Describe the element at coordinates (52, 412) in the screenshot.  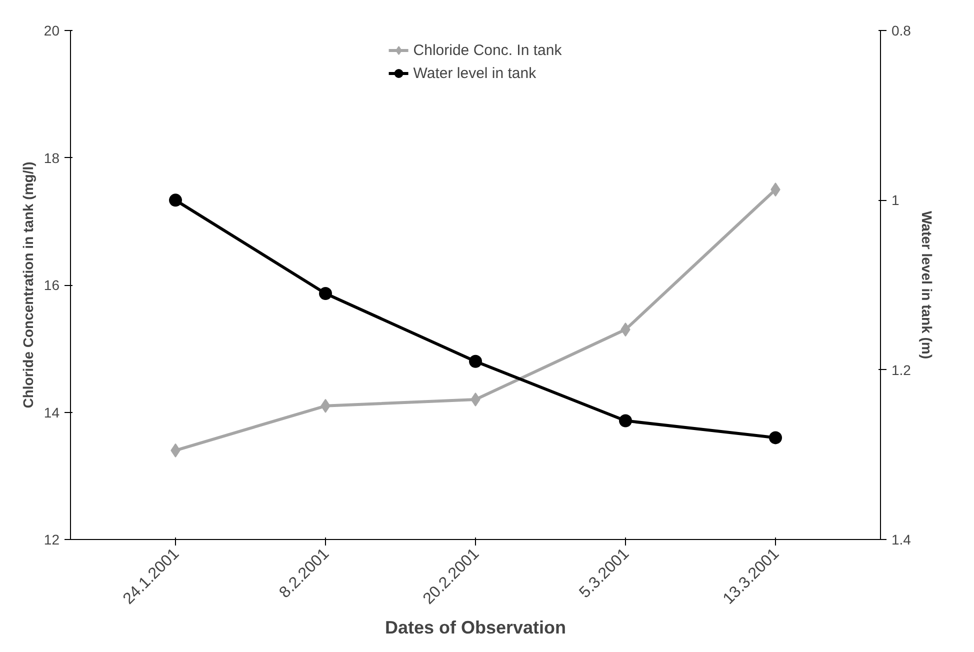
I see `y-tick-label: 14` at that location.